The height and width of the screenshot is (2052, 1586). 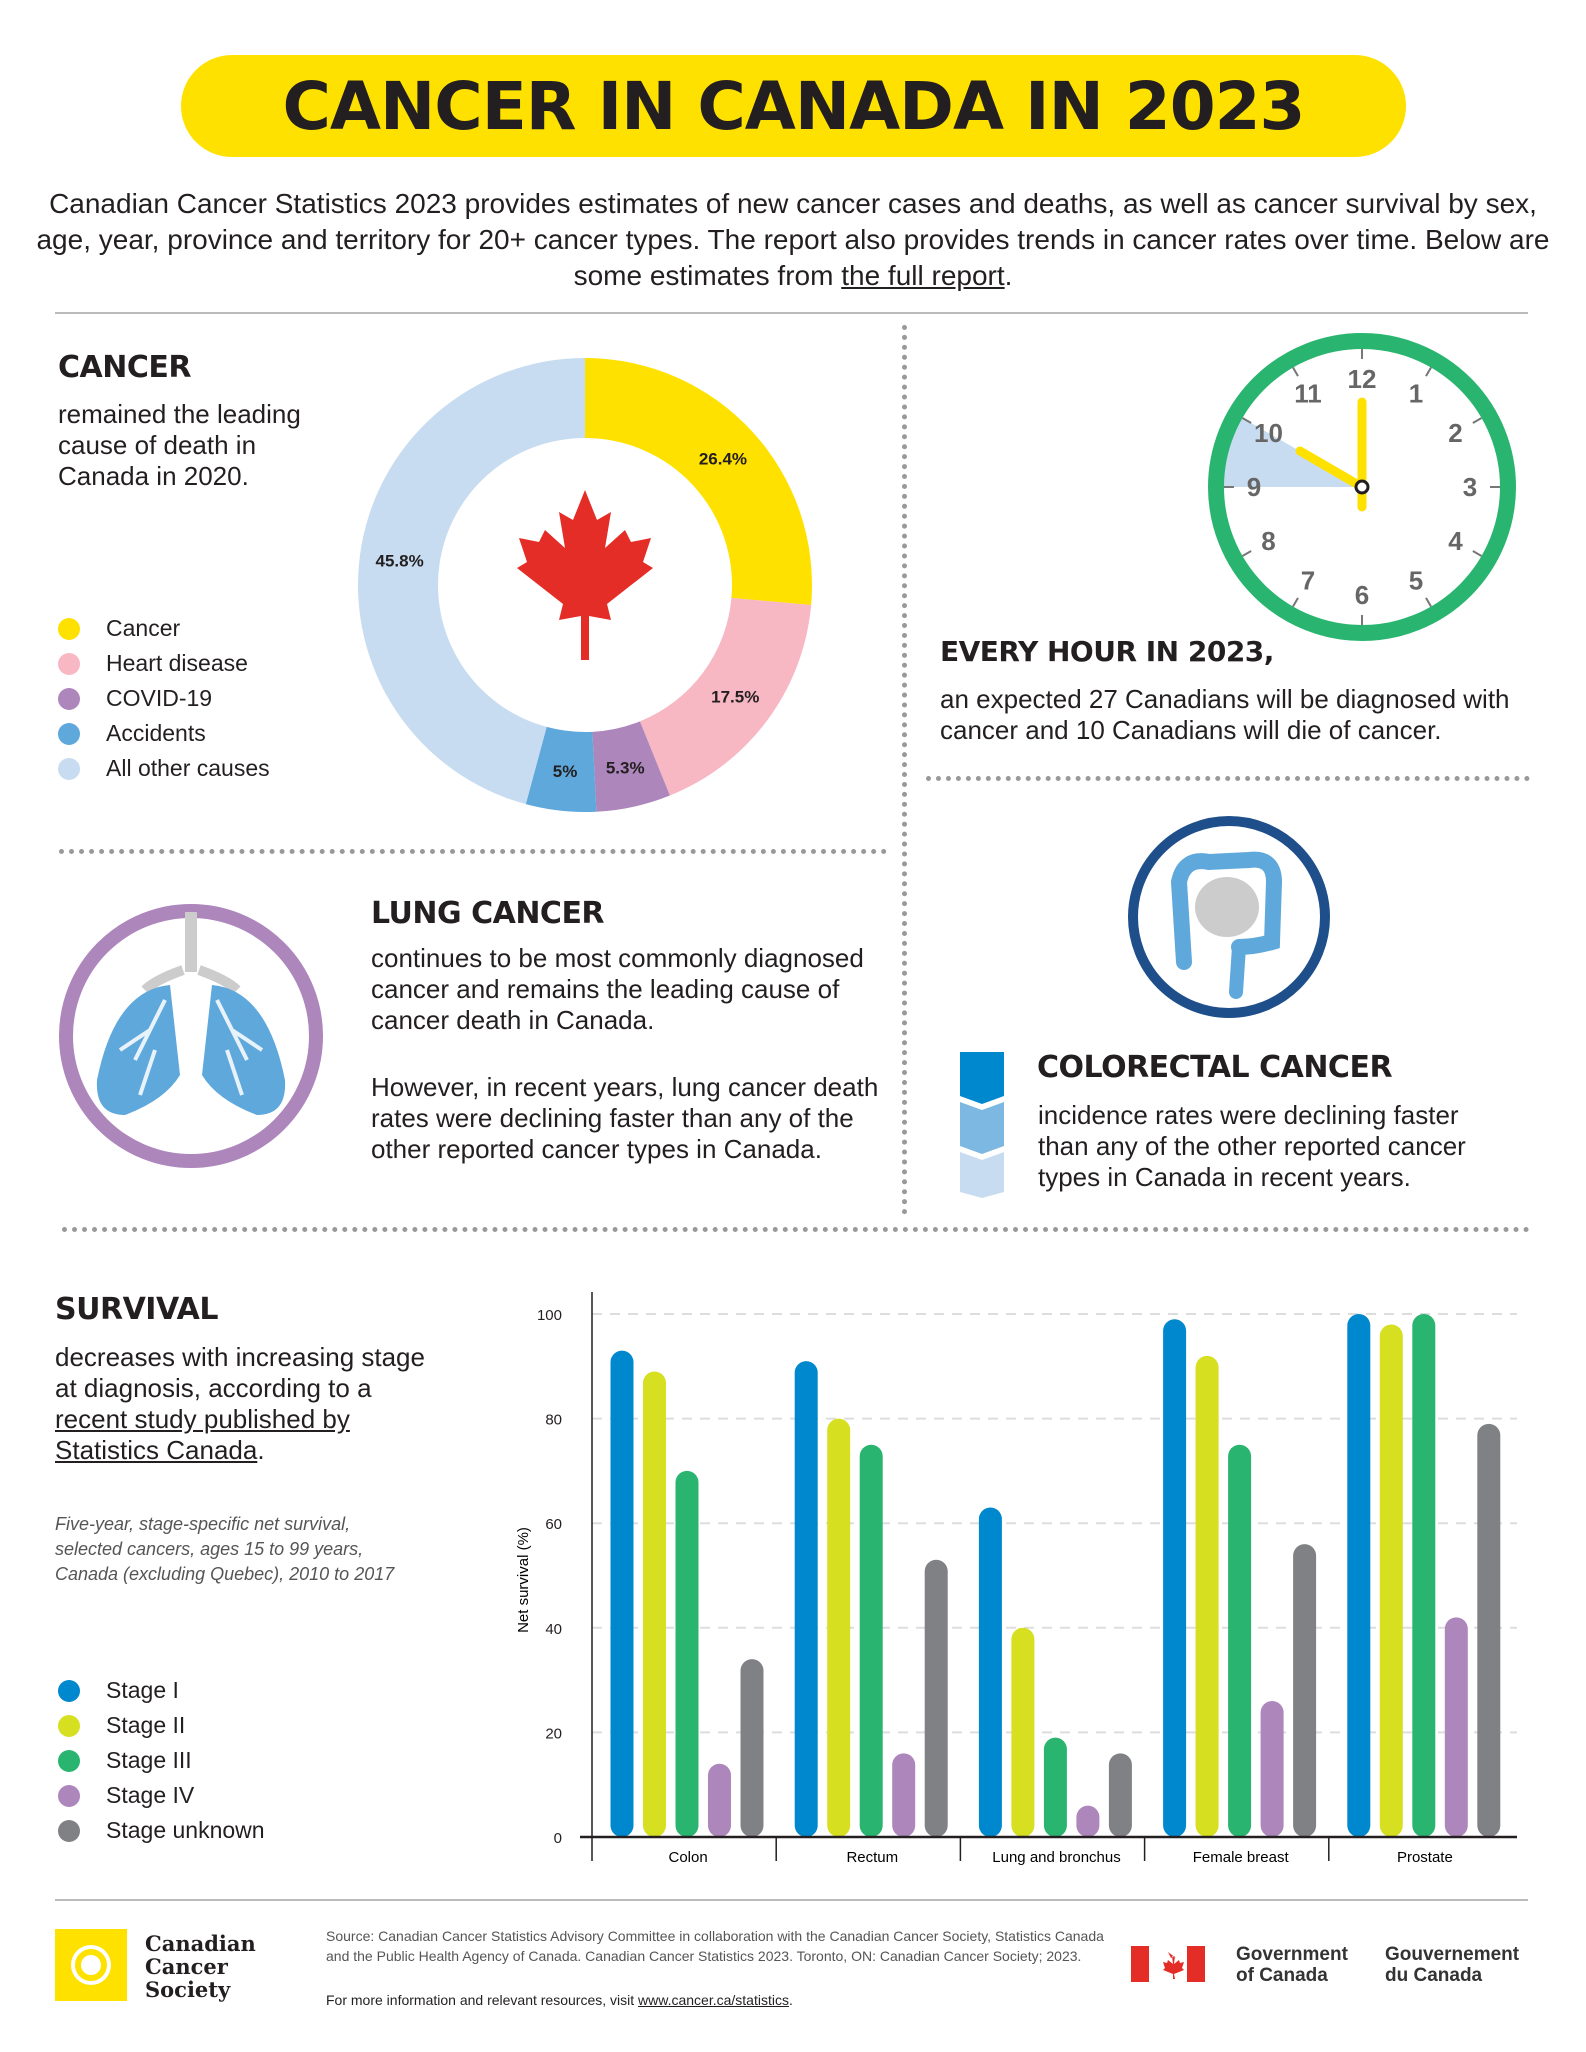 What do you see at coordinates (1362, 595) in the screenshot?
I see `clock-number: 6` at bounding box center [1362, 595].